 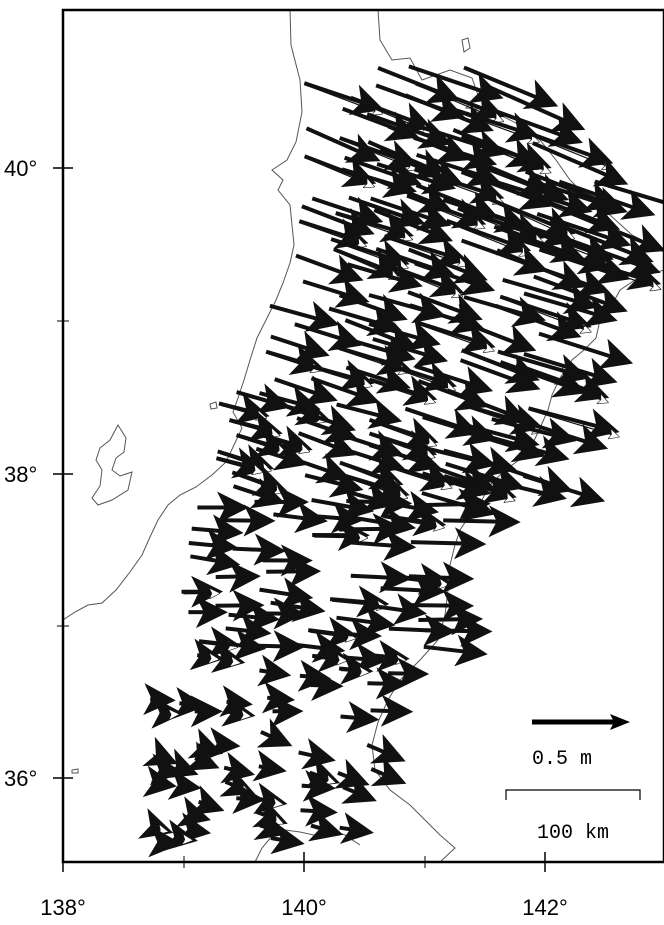 I want to click on oshika-island, so click(x=466, y=45).